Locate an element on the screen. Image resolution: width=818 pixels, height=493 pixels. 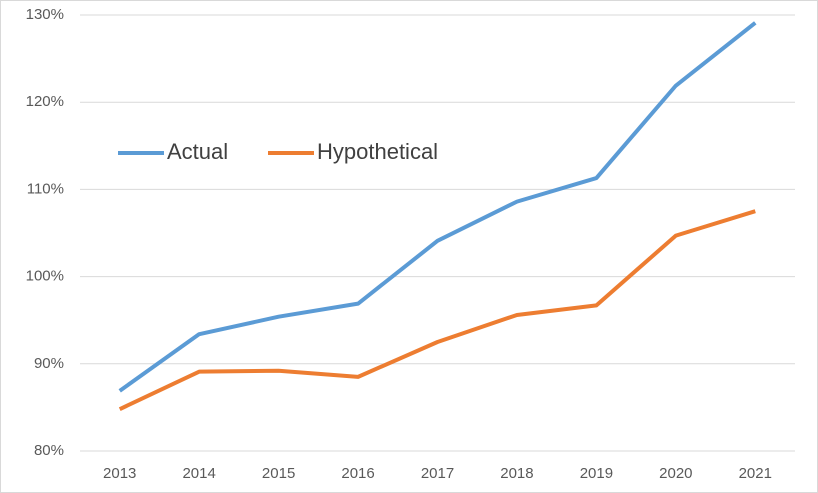
y-tick-label: 80% is located at coordinates (49, 450).